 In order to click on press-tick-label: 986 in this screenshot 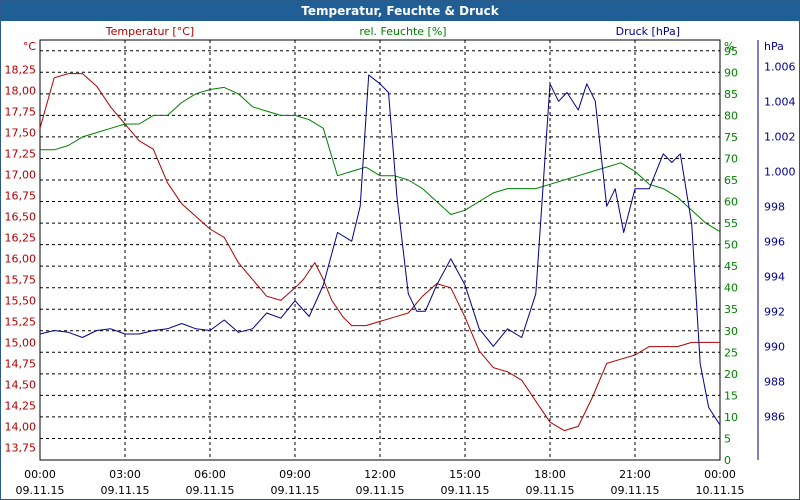, I will do `click(774, 416)`.